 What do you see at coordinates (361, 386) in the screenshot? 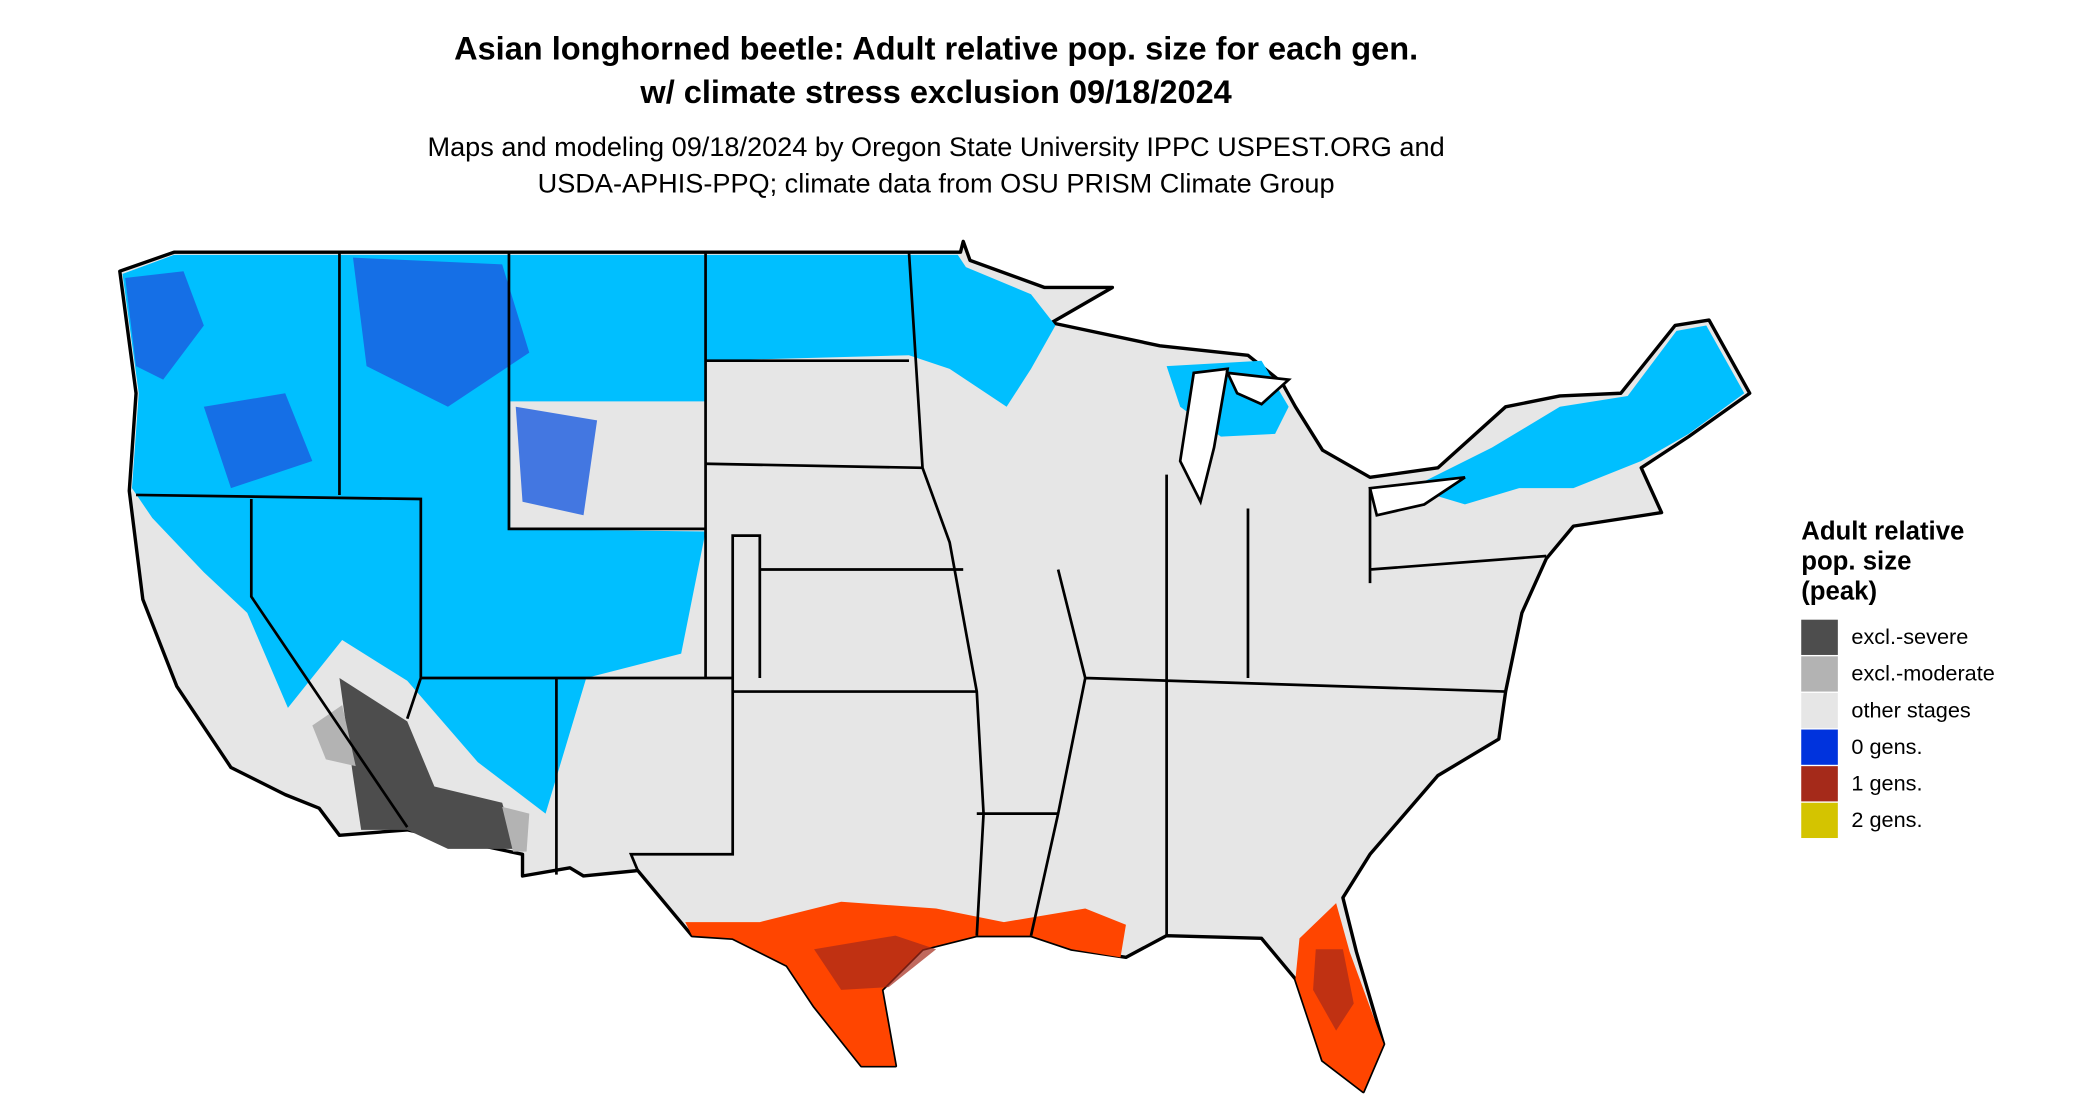
I see `climate-zone-0-dark` at bounding box center [361, 386].